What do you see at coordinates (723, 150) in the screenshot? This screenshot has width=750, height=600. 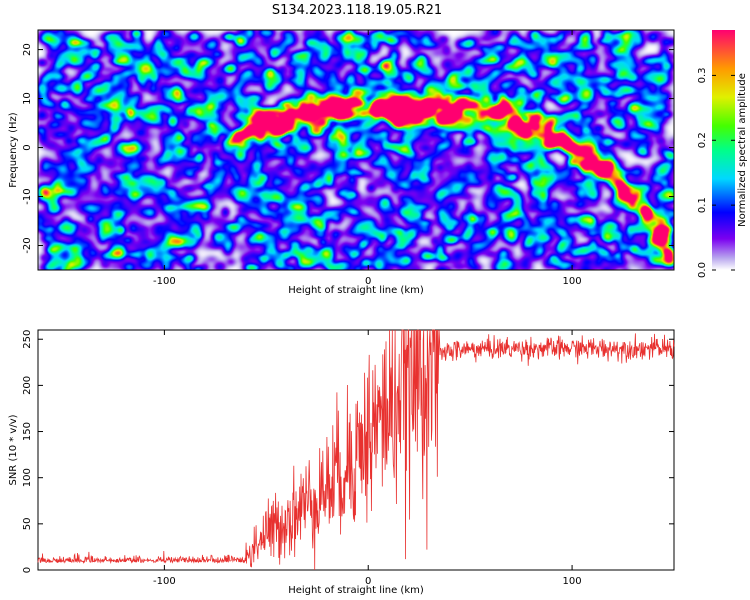 I see `colorbar-gradient` at bounding box center [723, 150].